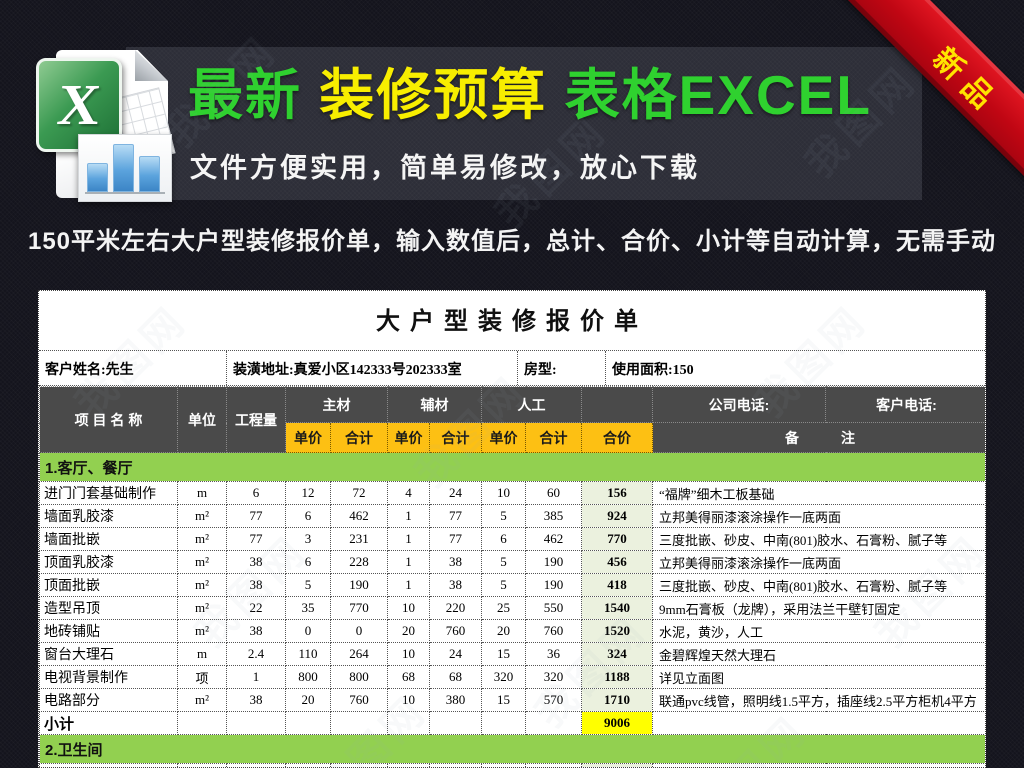 The height and width of the screenshot is (768, 1024). I want to click on item-row: 墙面乳胶漆 m² 77 6 462 1 77 5 385 924 立邦美得丽漆滚涂操作一底两面, so click(512, 516).